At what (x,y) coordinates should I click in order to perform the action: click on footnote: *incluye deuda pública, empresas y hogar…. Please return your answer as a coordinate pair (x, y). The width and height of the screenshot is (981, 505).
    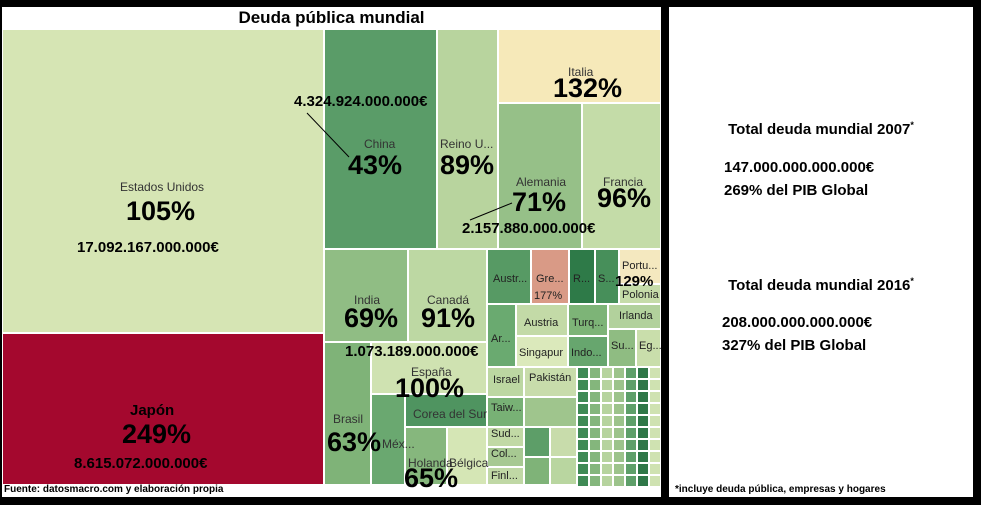
    Looking at the image, I should click on (780, 489).